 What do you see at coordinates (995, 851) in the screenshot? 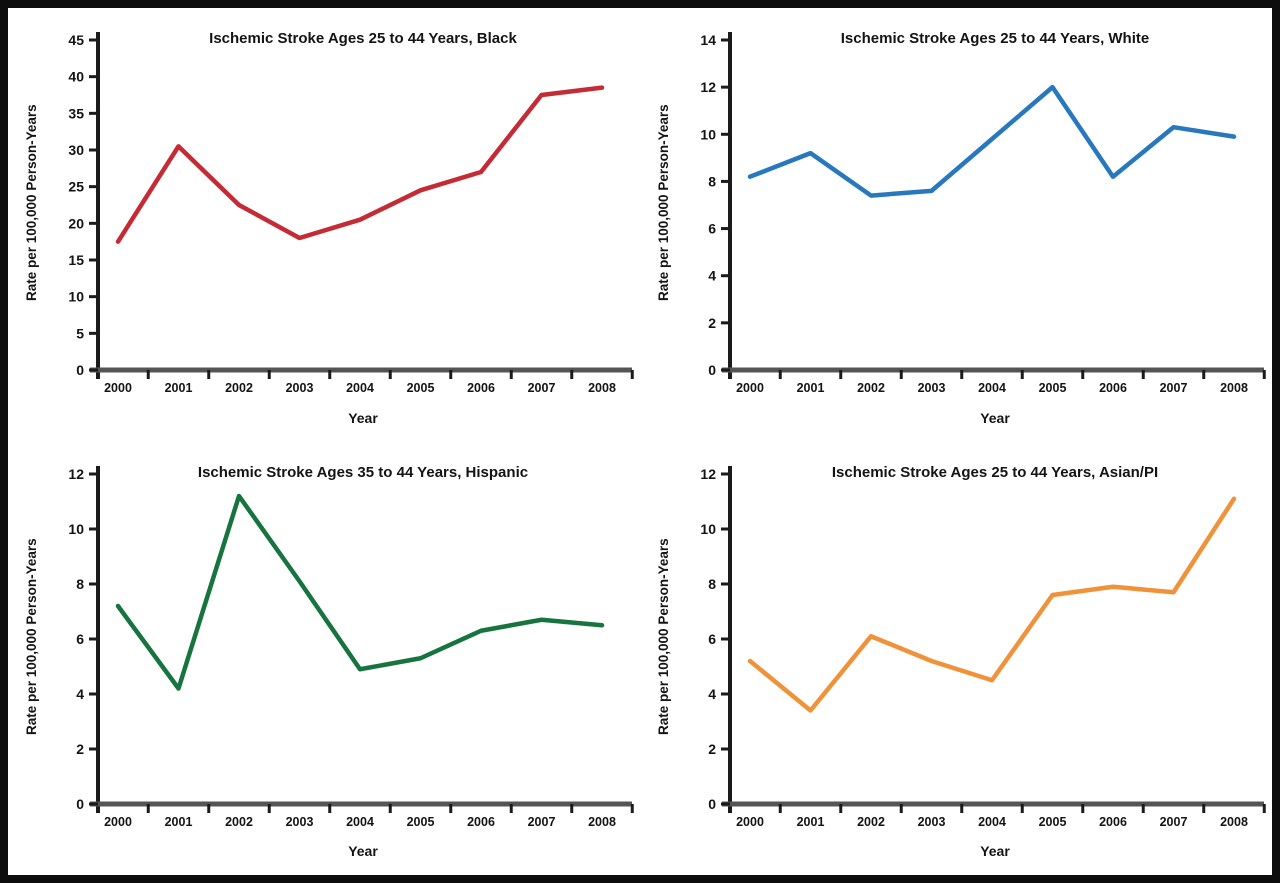
I see `x-axis-label-asian-pi: Year` at bounding box center [995, 851].